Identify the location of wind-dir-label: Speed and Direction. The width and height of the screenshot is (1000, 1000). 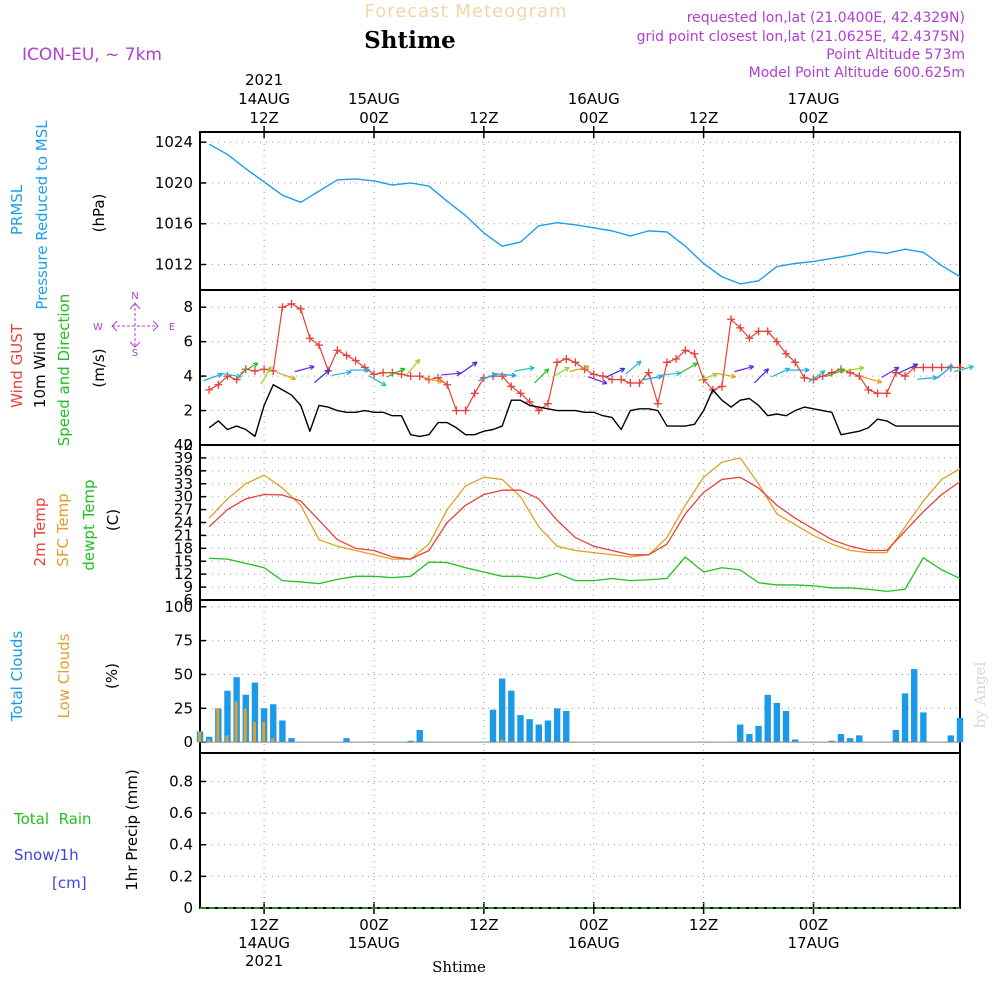
(64, 370).